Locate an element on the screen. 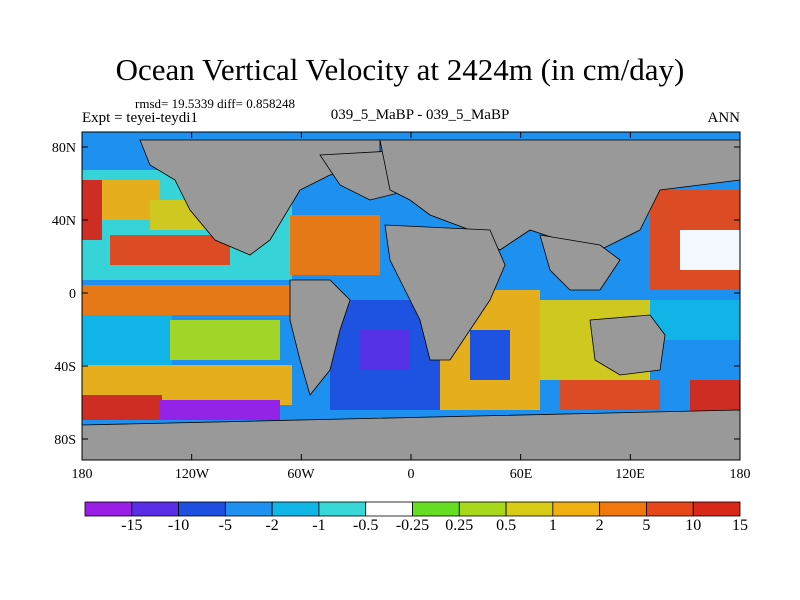  land-south-america is located at coordinates (320, 337).